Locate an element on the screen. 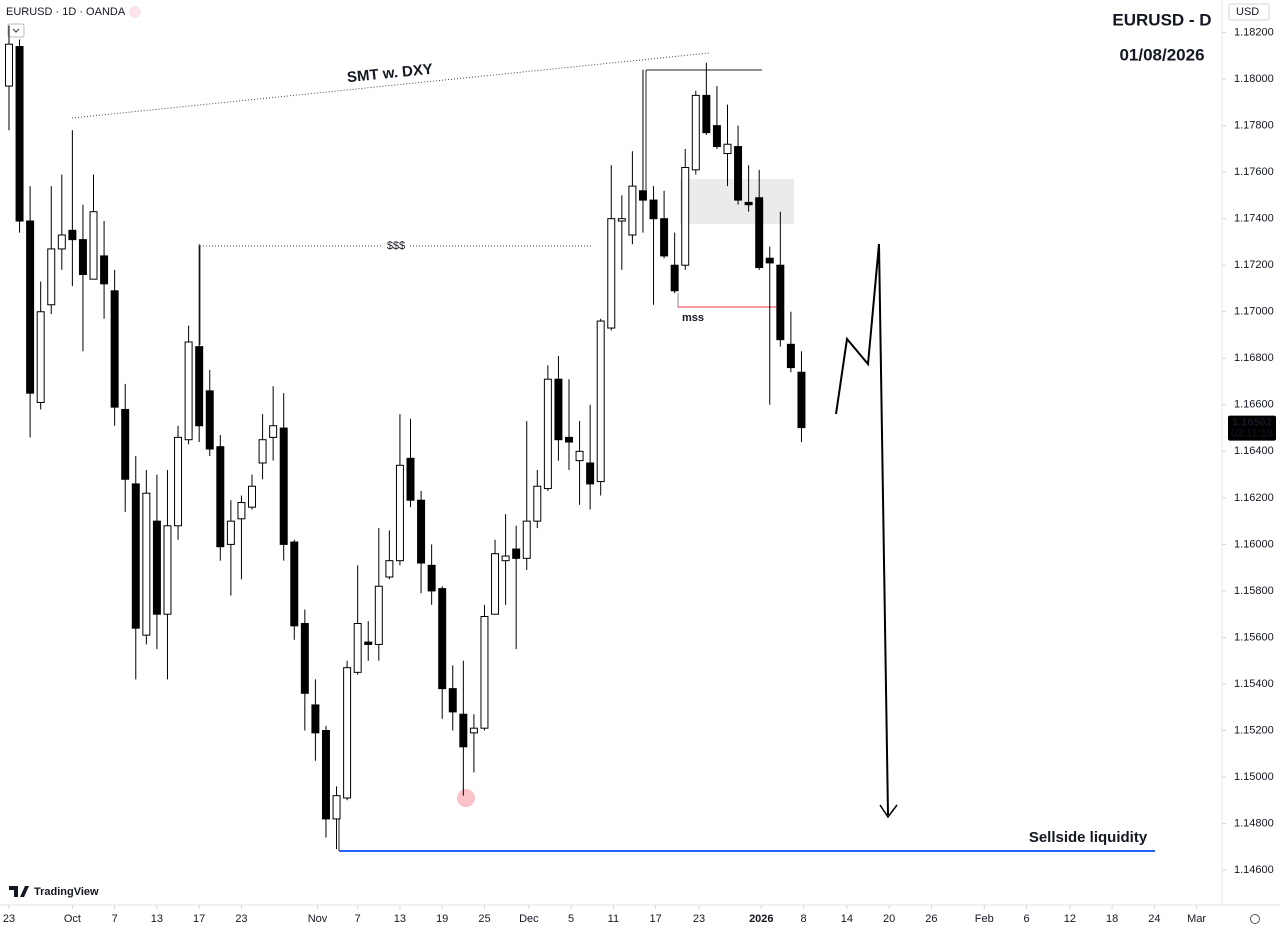 This screenshot has height=930, width=1280. countdown-label: 03:11:18 is located at coordinates (1252, 434).